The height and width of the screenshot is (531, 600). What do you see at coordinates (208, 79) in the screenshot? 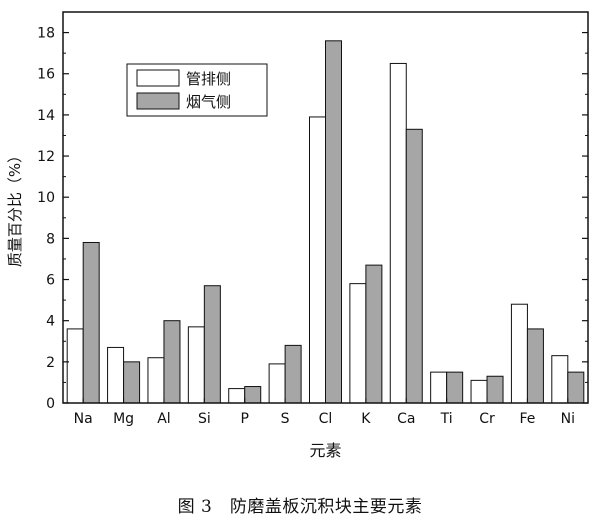
I see `legend-label-tube-side: 管排侧` at bounding box center [208, 79].